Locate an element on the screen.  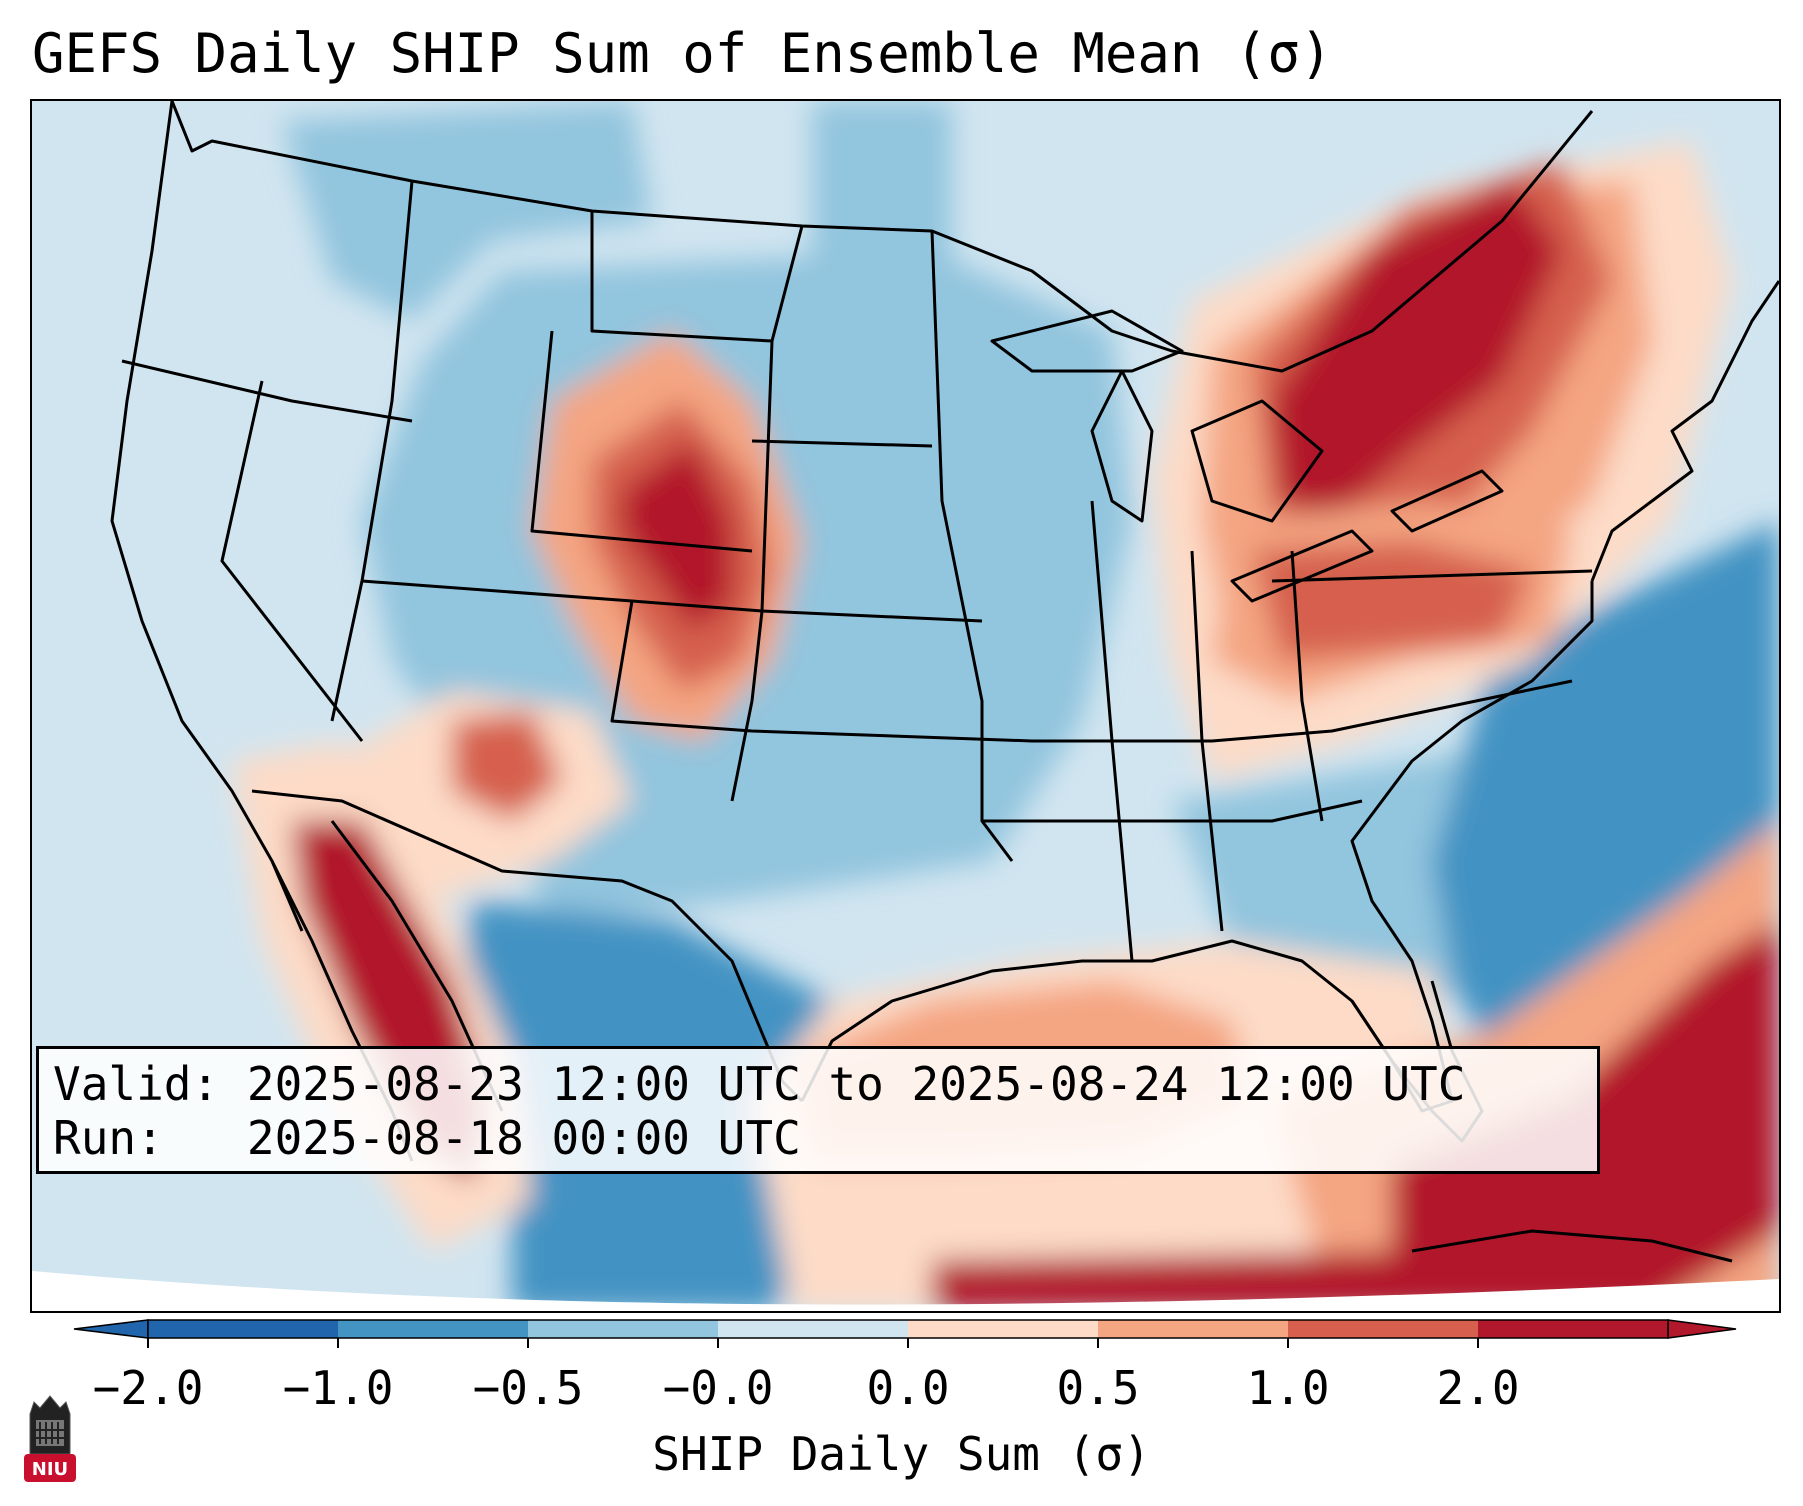
colorbar-label: SHIP Daily Sum (σ) is located at coordinates (901, 1454).